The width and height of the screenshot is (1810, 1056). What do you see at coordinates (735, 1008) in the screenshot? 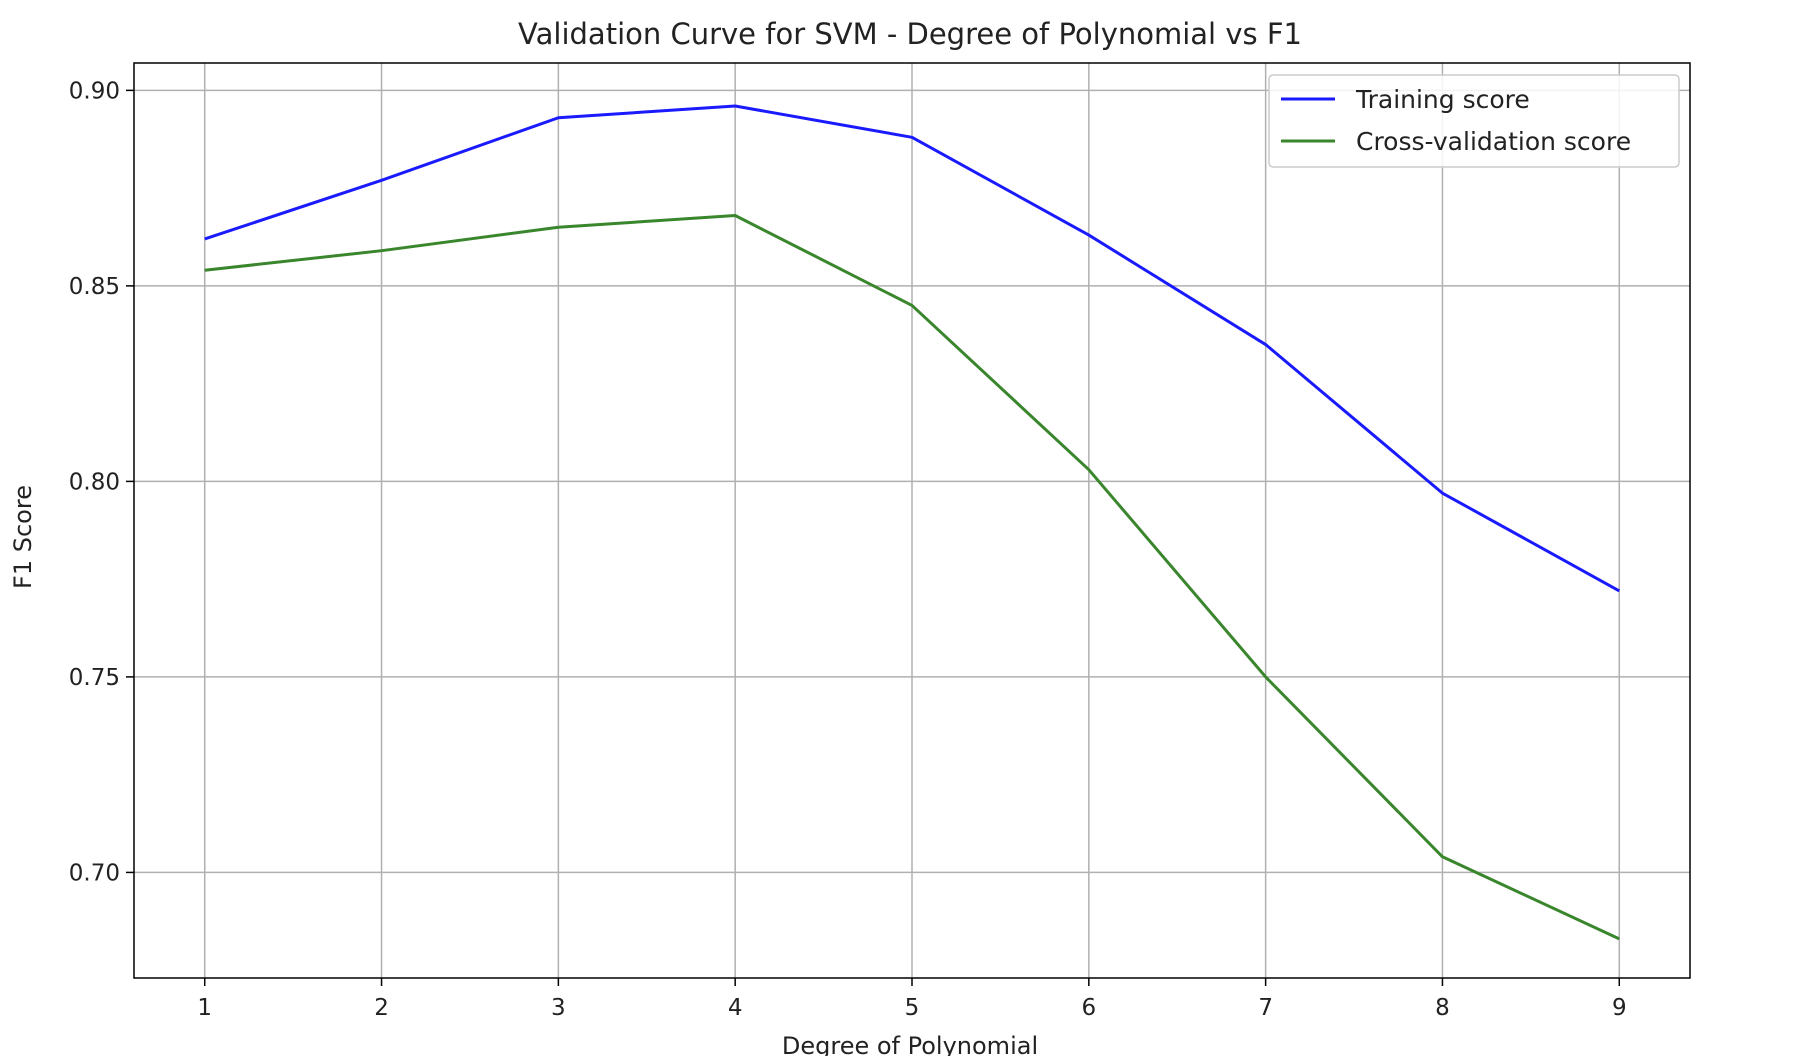
I see `x-tick-label: 4` at bounding box center [735, 1008].